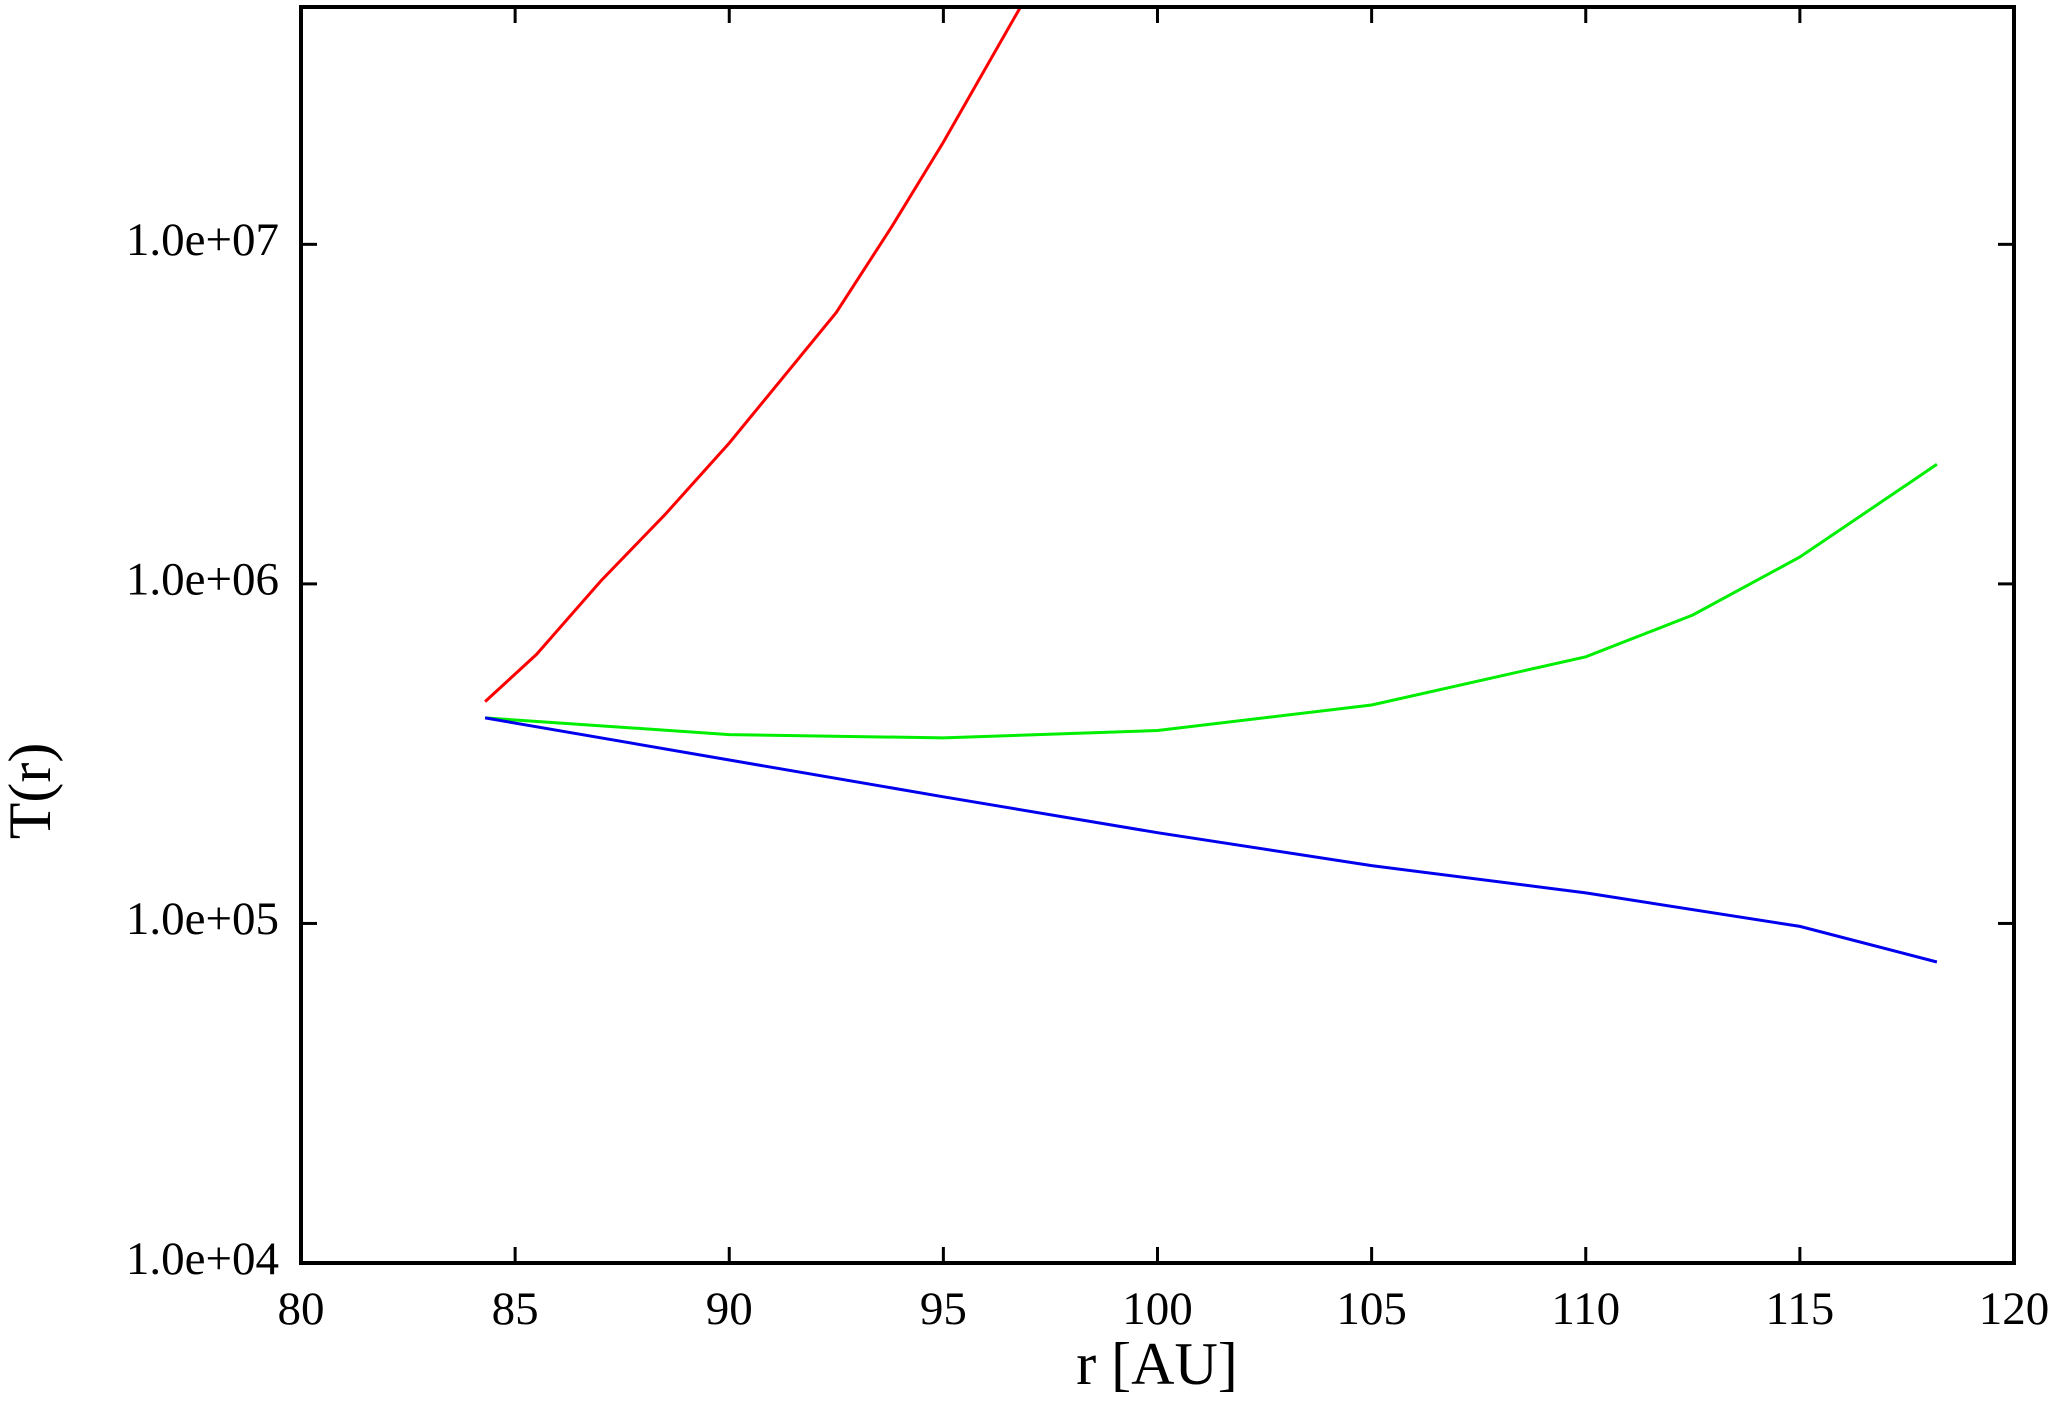  What do you see at coordinates (202, 240) in the screenshot?
I see `y-tick-label: 1.0e+07` at bounding box center [202, 240].